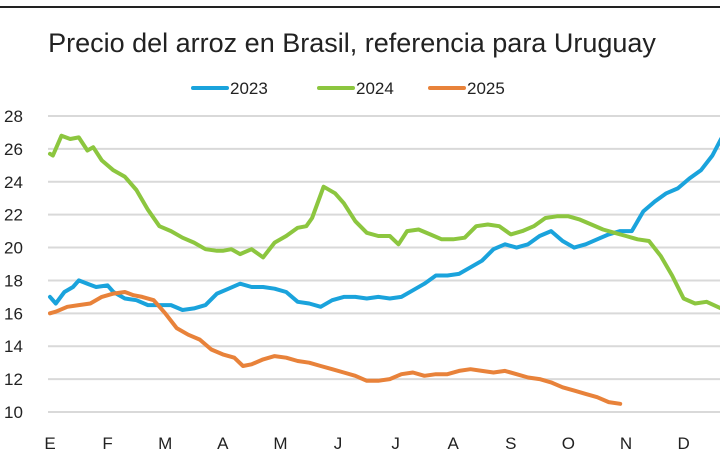  What do you see at coordinates (348, 88) in the screenshot?
I see `legend: 2023 2024 2025` at bounding box center [348, 88].